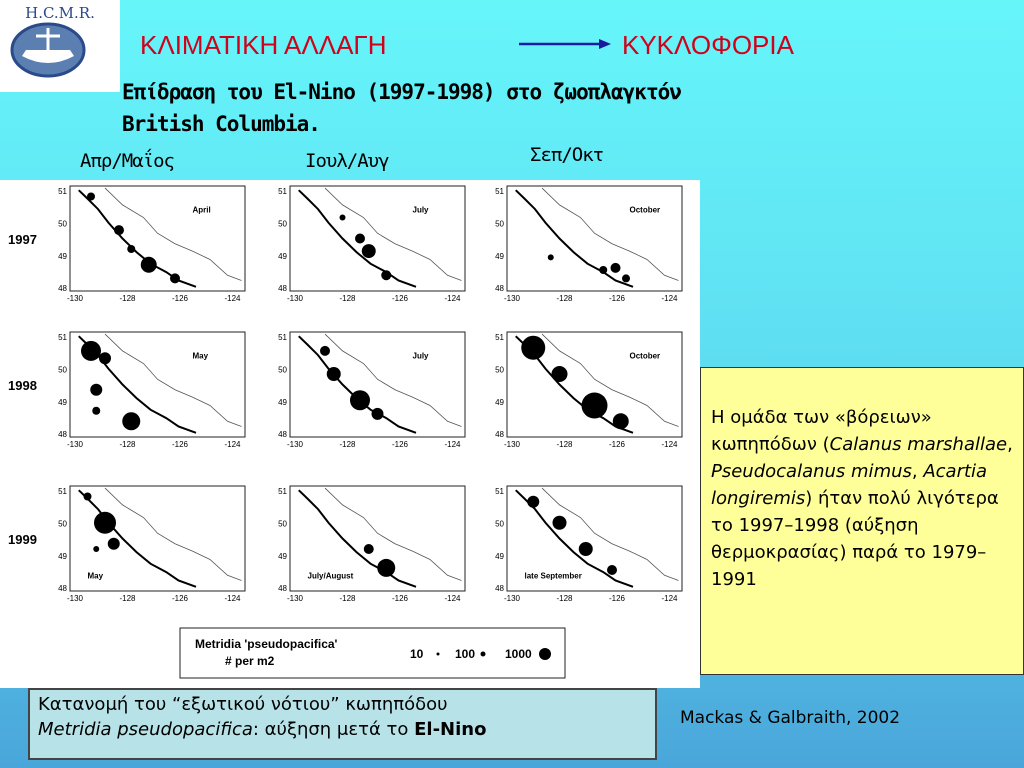 The height and width of the screenshot is (768, 1024). I want to click on text-run: Acartia longiremis, so click(849, 485).